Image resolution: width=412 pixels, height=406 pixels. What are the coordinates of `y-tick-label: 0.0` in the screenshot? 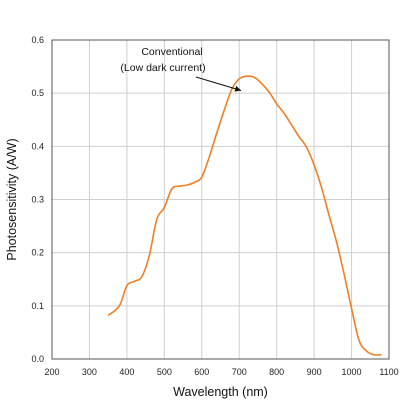 It's located at (37, 359).